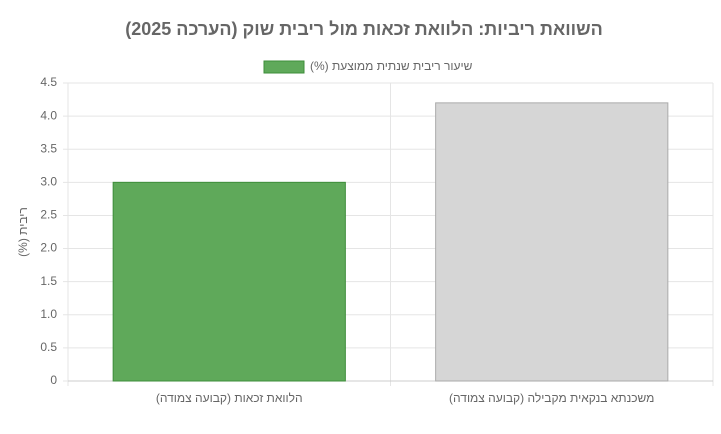 The width and height of the screenshot is (721, 434). What do you see at coordinates (48, 115) in the screenshot?
I see `y-tick-label: 4.0` at bounding box center [48, 115].